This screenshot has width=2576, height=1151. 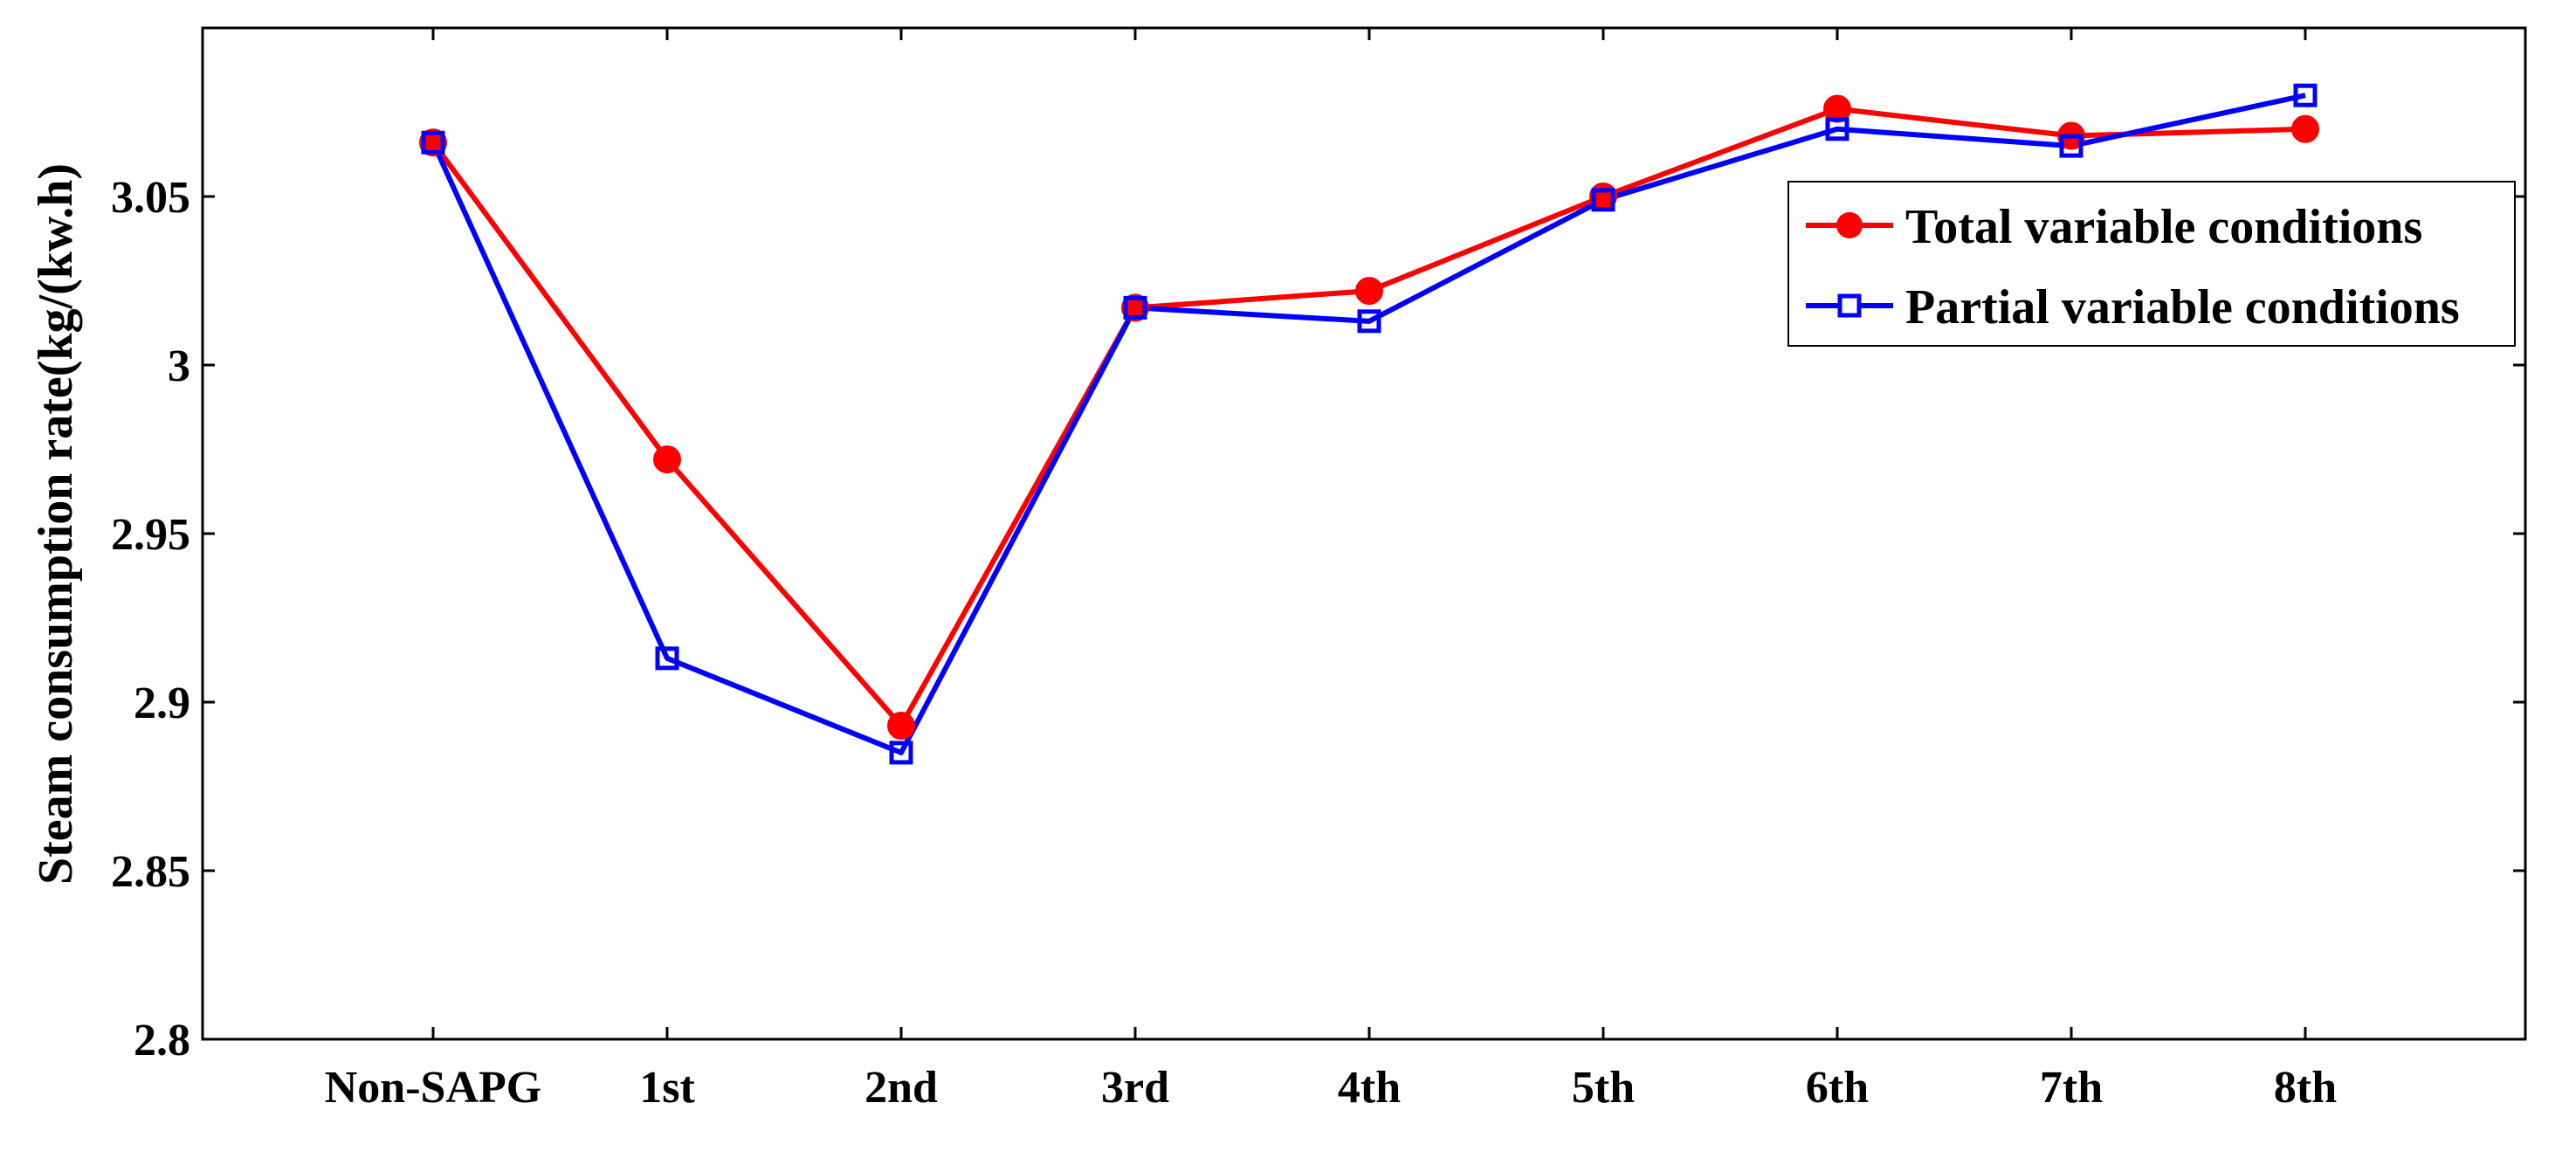 What do you see at coordinates (1135, 1088) in the screenshot?
I see `x-tick-label: 3rd` at bounding box center [1135, 1088].